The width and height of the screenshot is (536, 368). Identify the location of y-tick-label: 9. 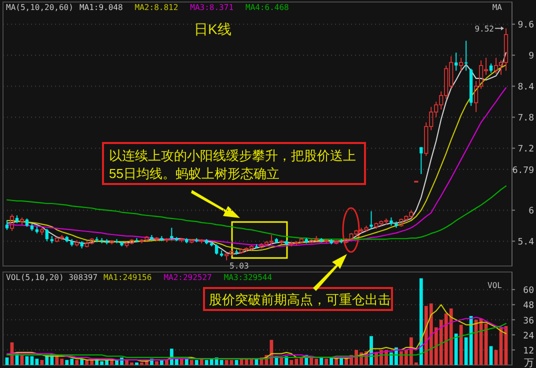
(531, 57).